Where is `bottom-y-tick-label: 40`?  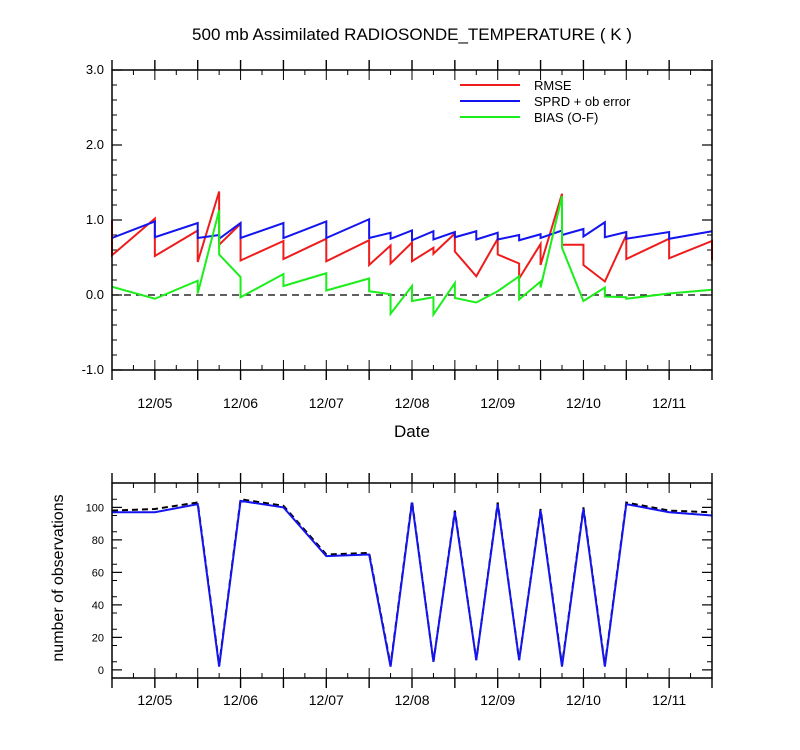 bottom-y-tick-label: 40 is located at coordinates (98, 606).